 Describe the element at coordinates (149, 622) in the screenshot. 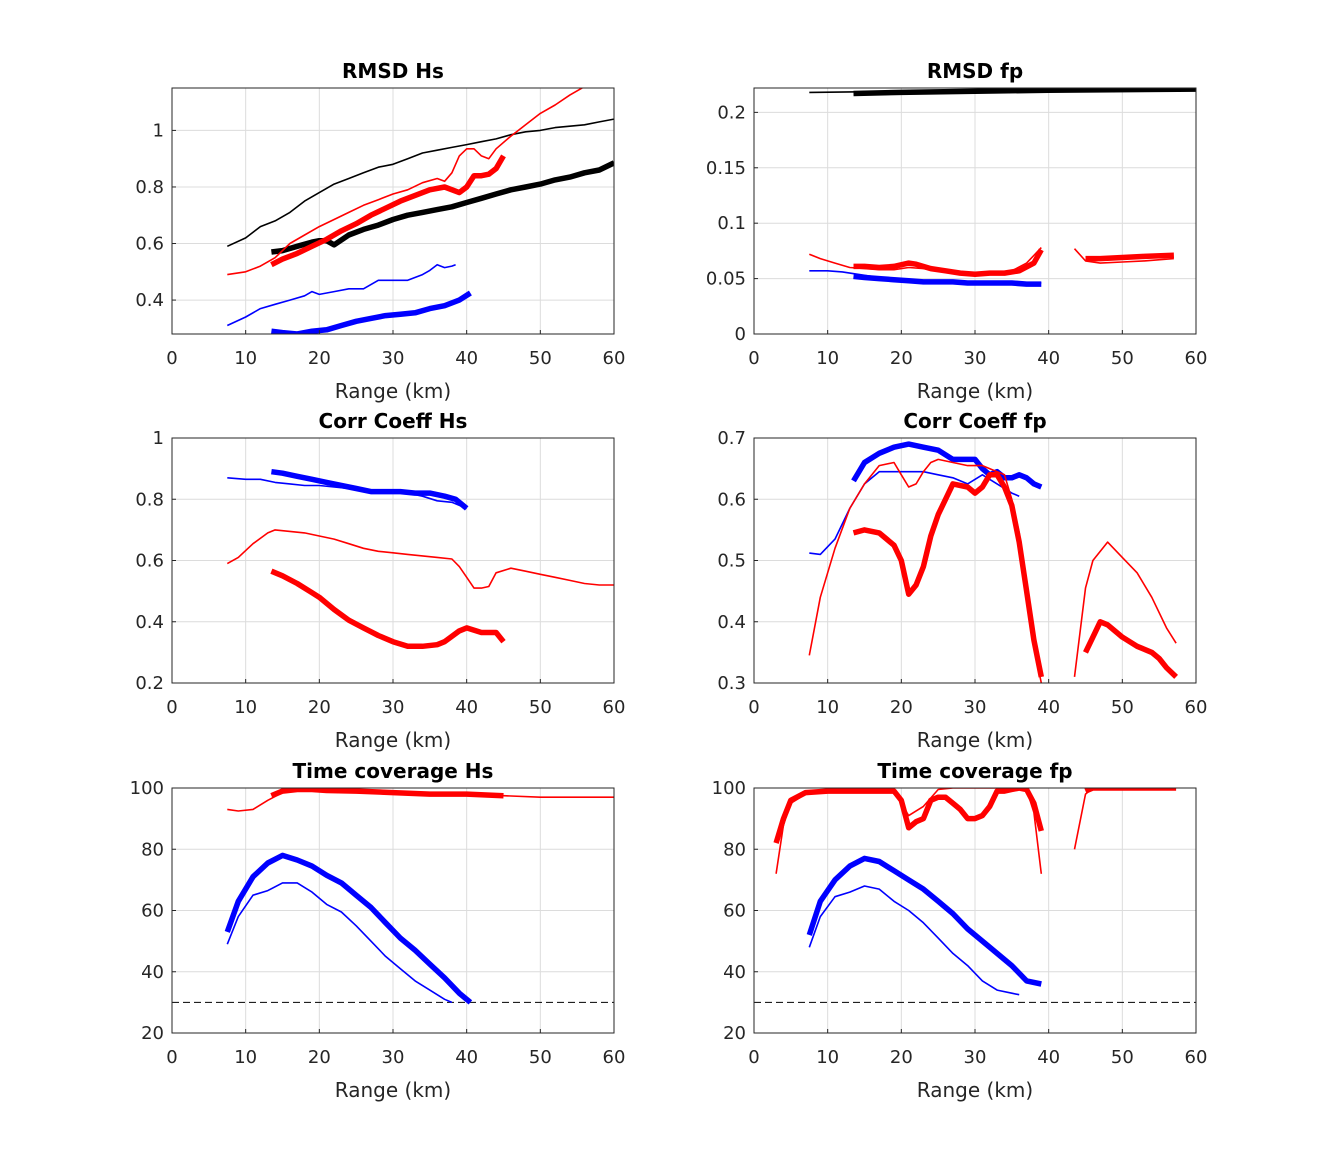

I see `chart-corr-coeff-hs-ytick-label: 0.4` at that location.